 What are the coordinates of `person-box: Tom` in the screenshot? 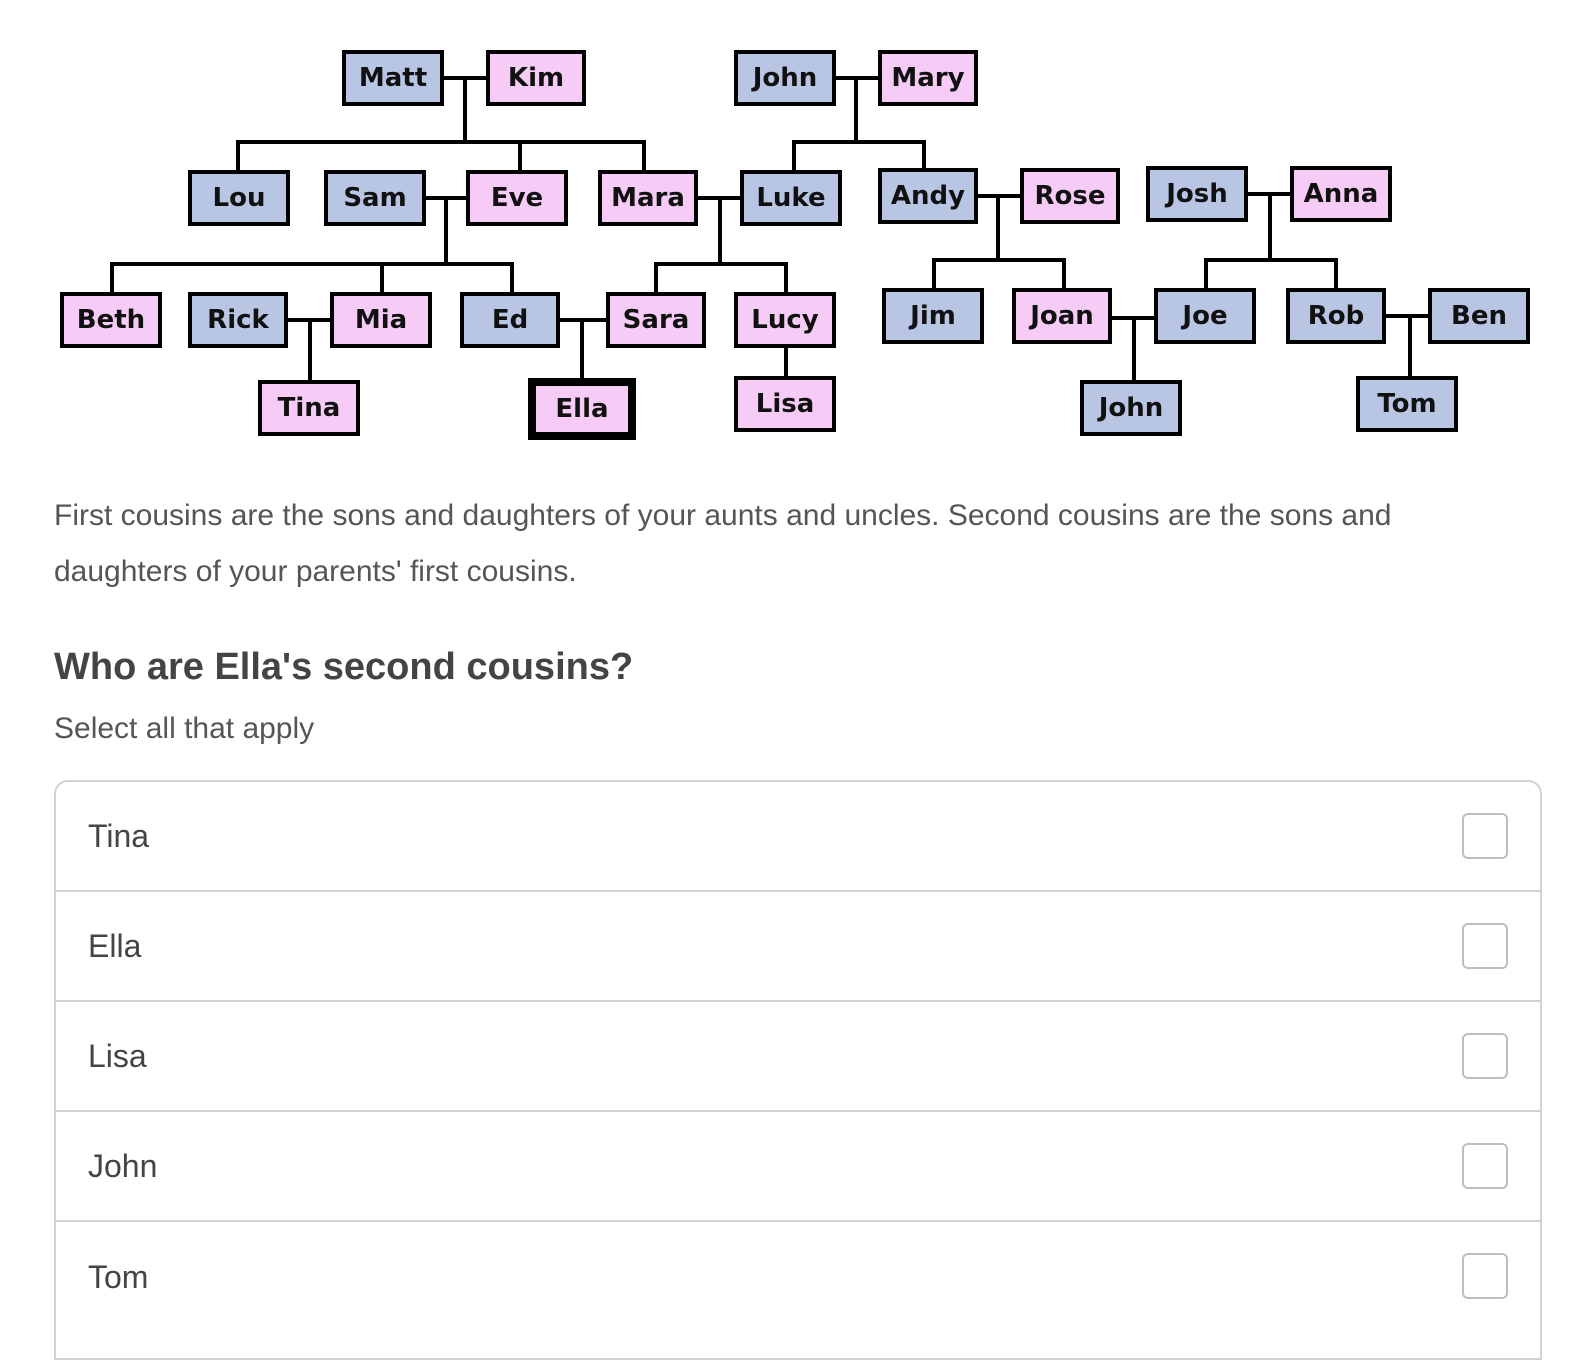 It's located at (1407, 404).